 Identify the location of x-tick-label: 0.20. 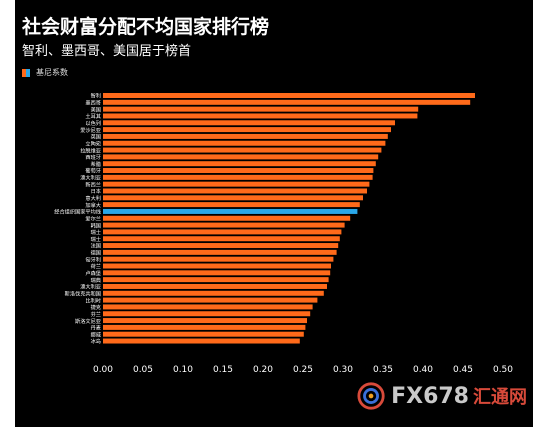
(263, 370).